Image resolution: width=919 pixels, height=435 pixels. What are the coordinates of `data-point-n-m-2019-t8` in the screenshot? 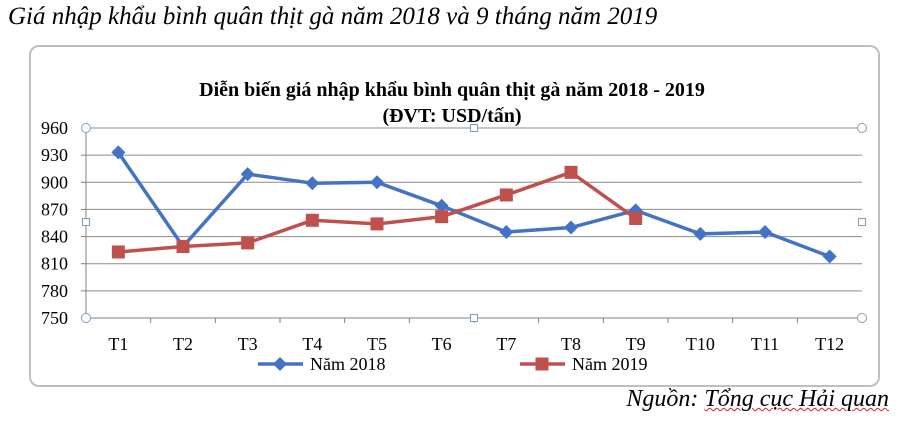 It's located at (571, 172).